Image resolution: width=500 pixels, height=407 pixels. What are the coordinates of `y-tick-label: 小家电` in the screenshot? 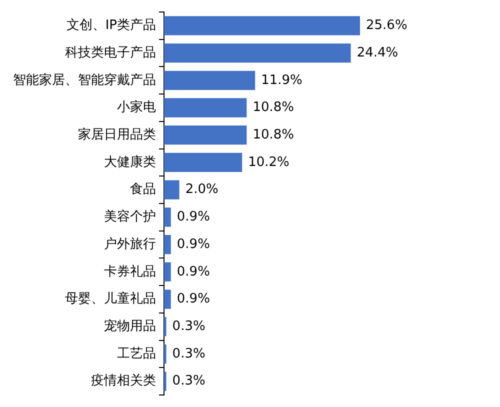 It's located at (136, 107).